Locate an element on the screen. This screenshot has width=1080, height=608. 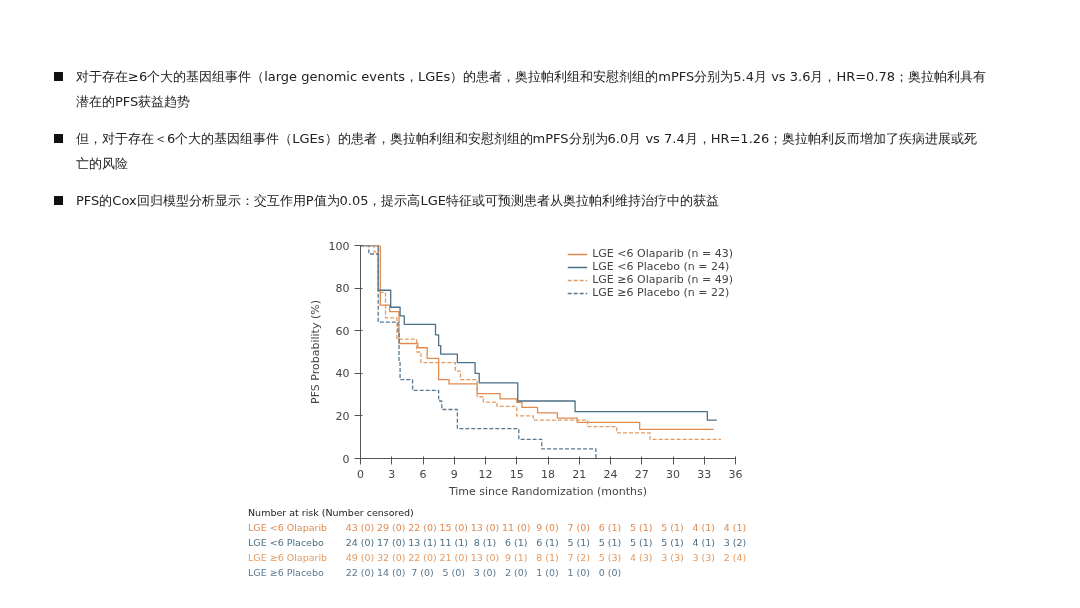
x-tick-label: 3 is located at coordinates (392, 474).